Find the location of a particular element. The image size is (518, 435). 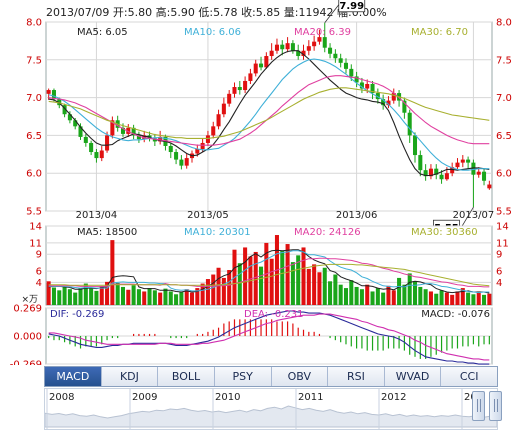

volume-tick-right: 14 is located at coordinates (502, 227).